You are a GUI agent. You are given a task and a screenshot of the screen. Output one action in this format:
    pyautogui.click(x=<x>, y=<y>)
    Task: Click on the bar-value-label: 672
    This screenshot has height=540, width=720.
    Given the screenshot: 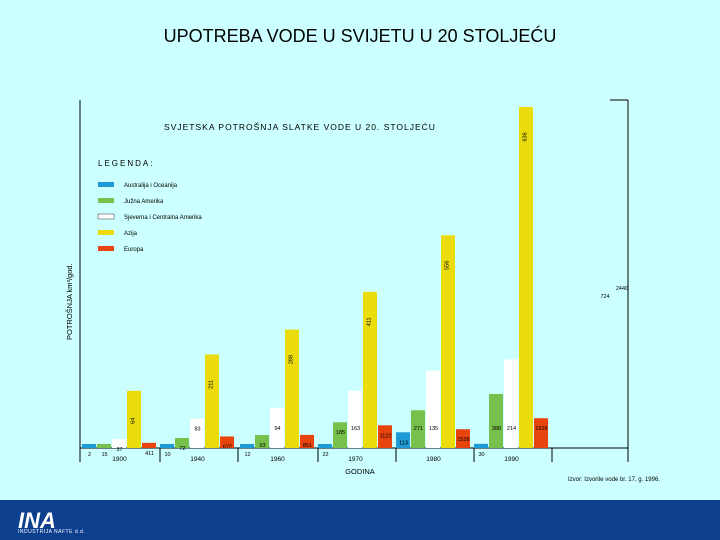 What is the action you would take?
    pyautogui.click(x=227, y=447)
    